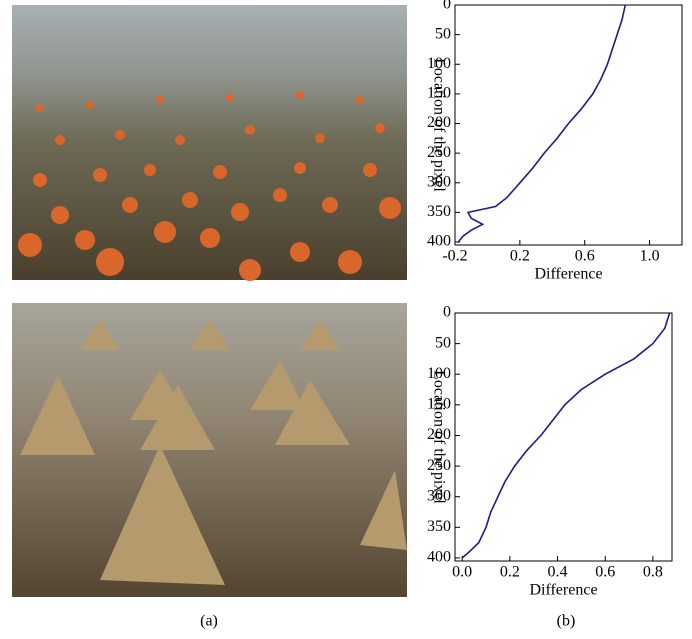 The width and height of the screenshot is (692, 639). What do you see at coordinates (558, 572) in the screenshot?
I see `x-tick-label: 0.4` at bounding box center [558, 572].